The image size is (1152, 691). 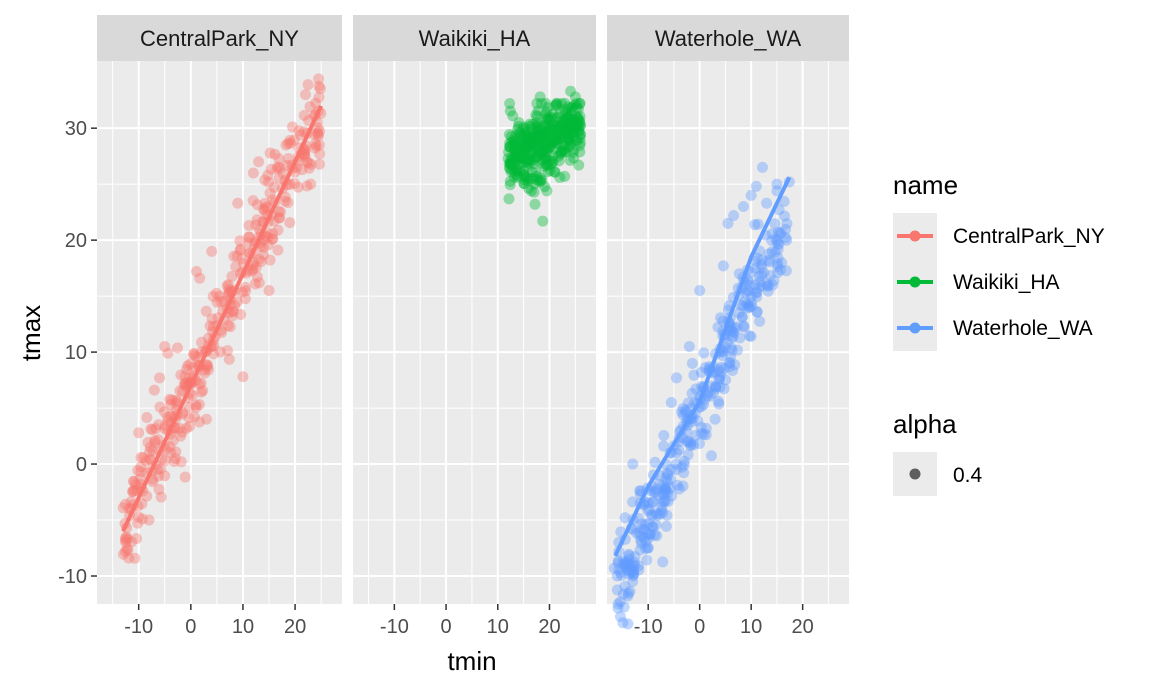 What do you see at coordinates (993, 328) in the screenshot?
I see `legend-entry-waterhole: Waterhole_WA` at bounding box center [993, 328].